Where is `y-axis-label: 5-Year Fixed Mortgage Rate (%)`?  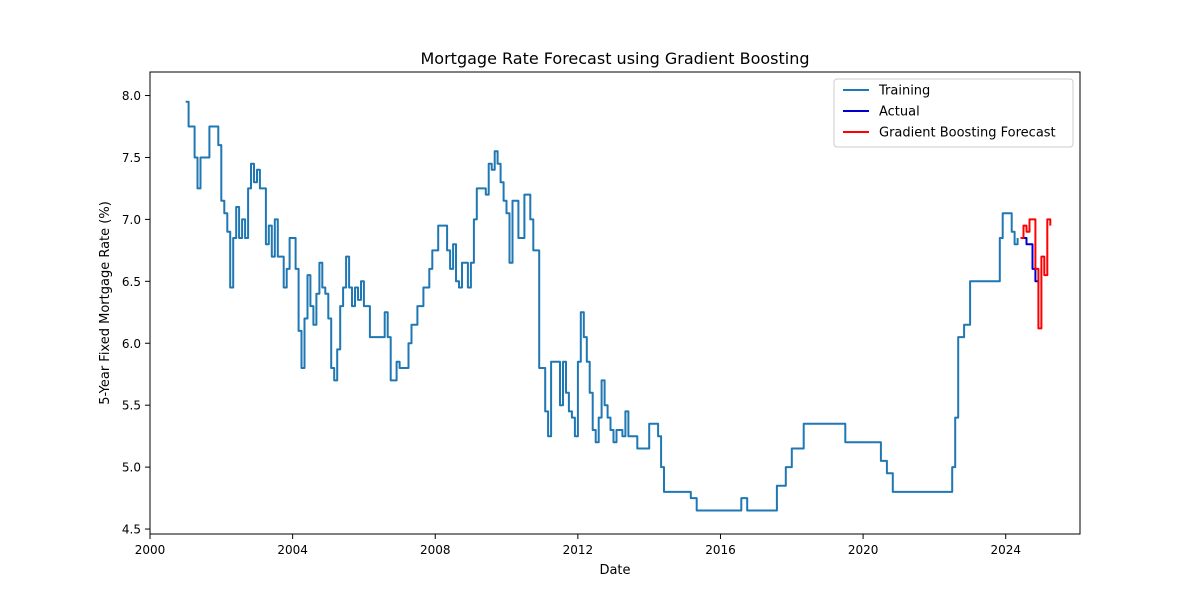
y-axis-label: 5-Year Fixed Mortgage Rate (%) is located at coordinates (105, 303).